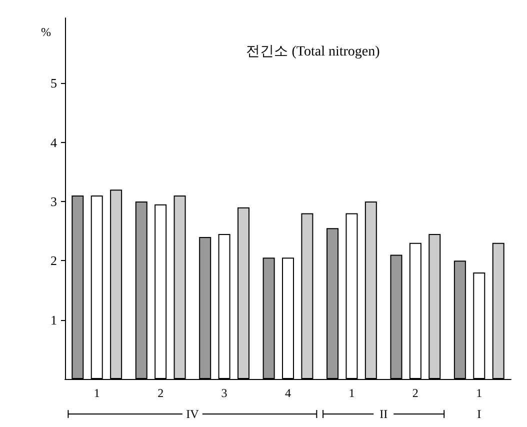 The image size is (527, 427). I want to click on y-tick-label: 3, so click(53, 201).